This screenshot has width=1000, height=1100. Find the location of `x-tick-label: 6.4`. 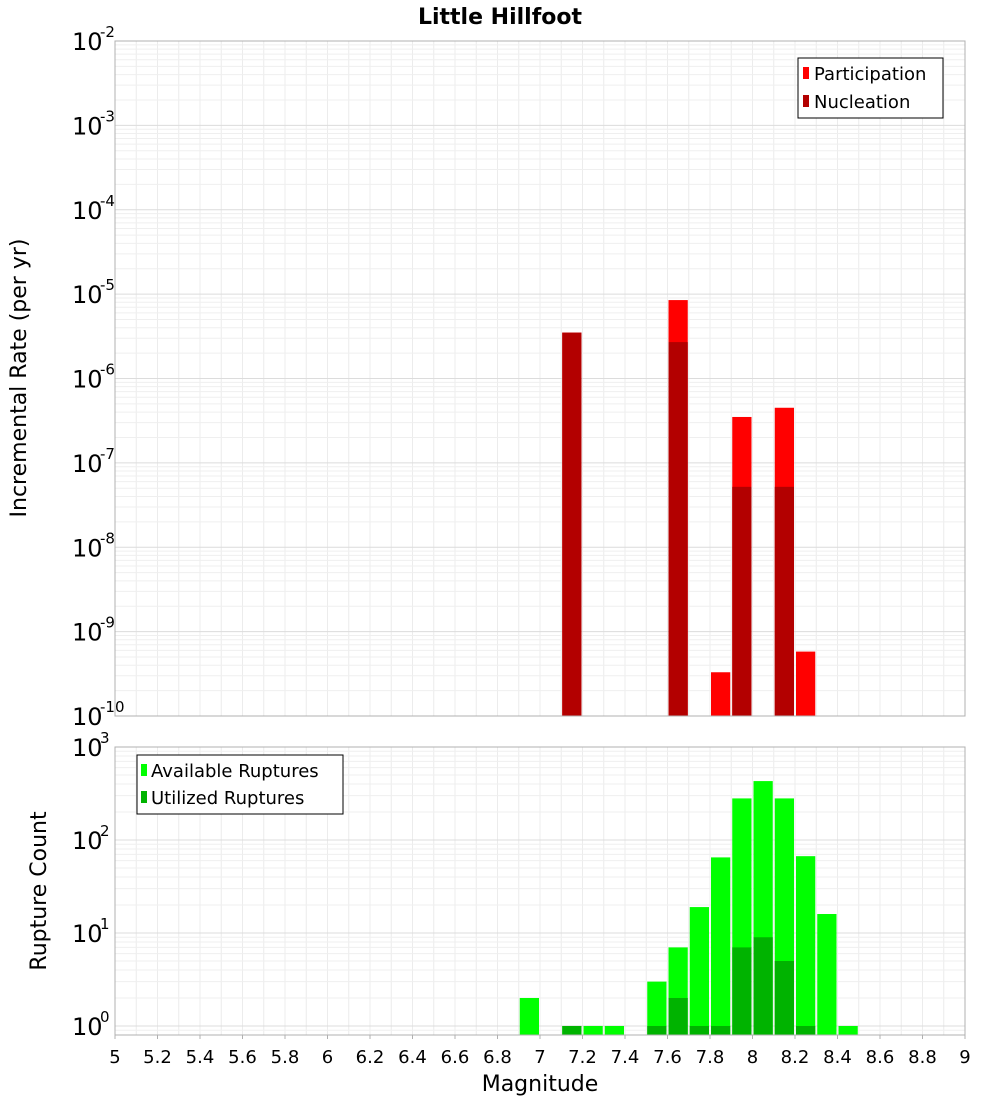

x-tick-label: 6.4 is located at coordinates (412, 1057).